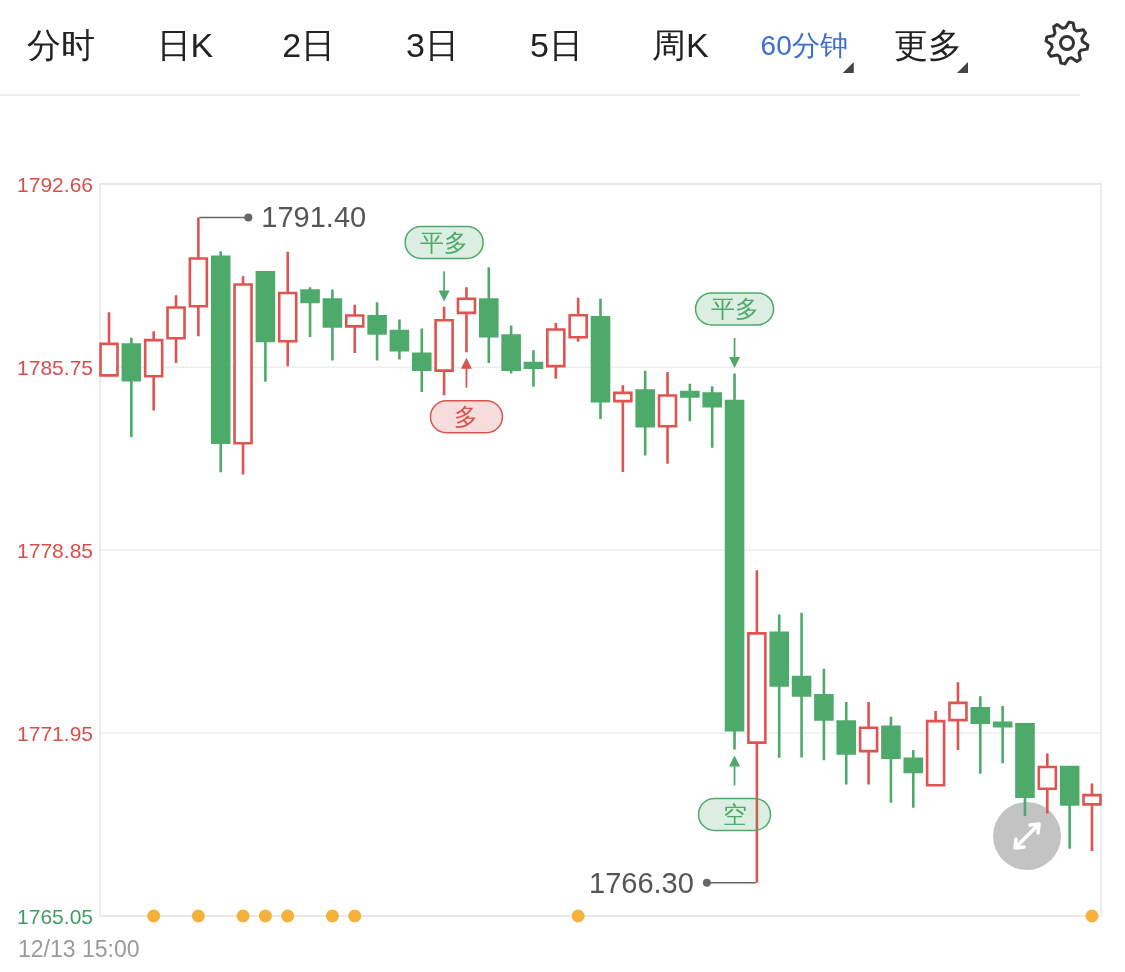  What do you see at coordinates (433, 45) in the screenshot?
I see `text: 3日` at bounding box center [433, 45].